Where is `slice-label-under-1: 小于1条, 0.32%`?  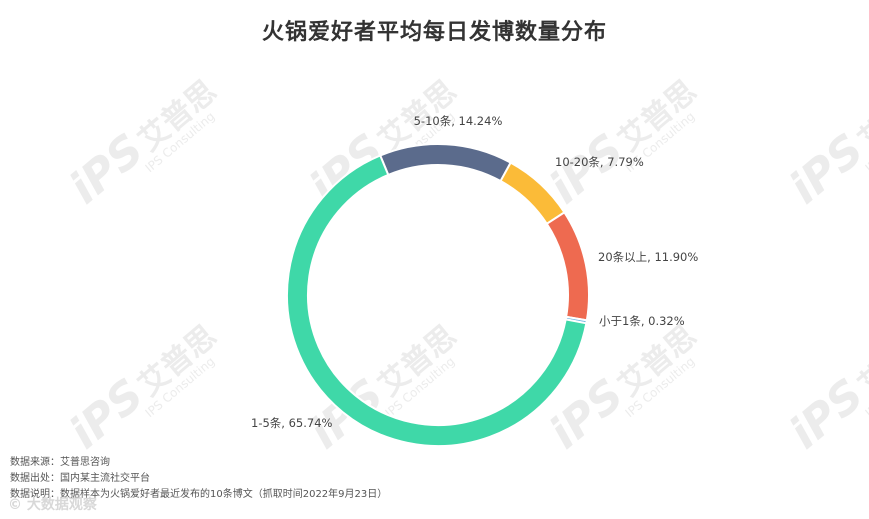
slice-label-under-1: 小于1条, 0.32% is located at coordinates (642, 321).